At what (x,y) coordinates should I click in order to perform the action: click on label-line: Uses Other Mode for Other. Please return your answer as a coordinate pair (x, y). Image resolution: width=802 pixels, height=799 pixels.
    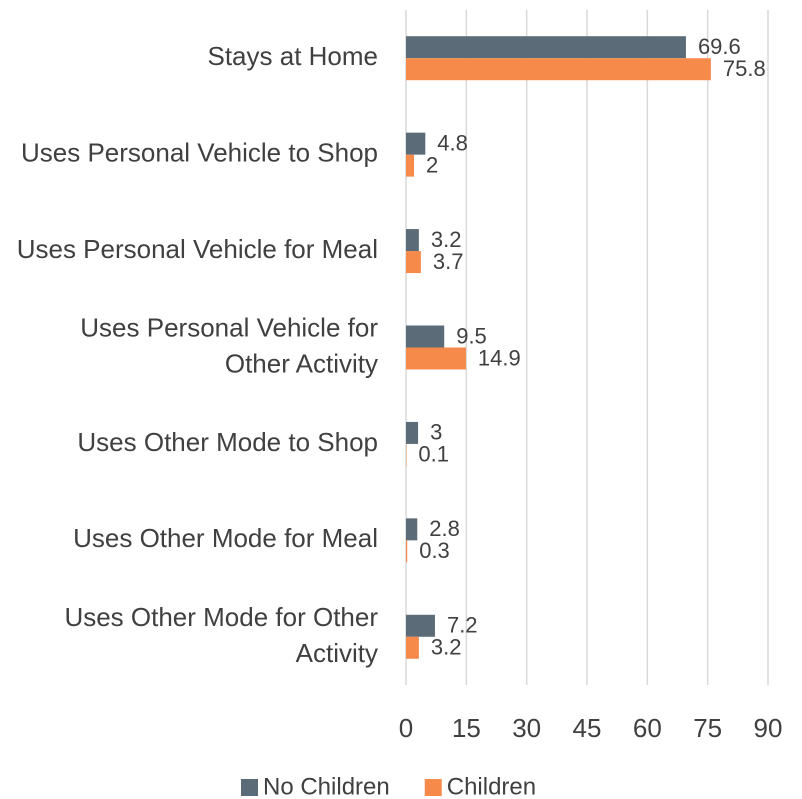
    Looking at the image, I should click on (221, 617).